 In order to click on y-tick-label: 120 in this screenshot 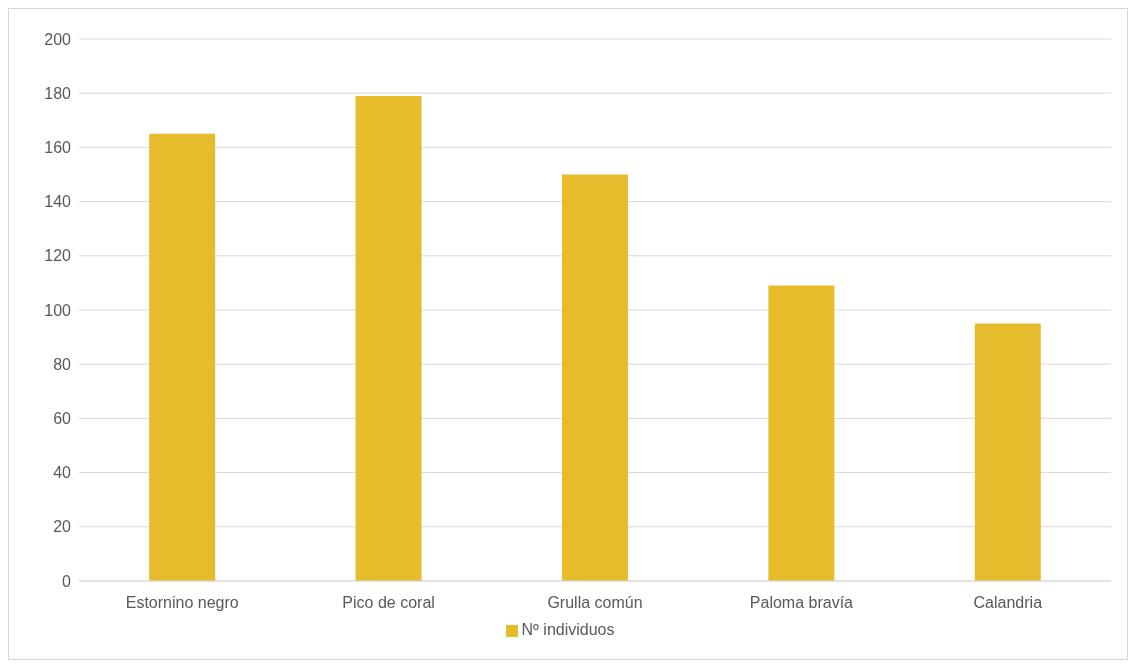, I will do `click(58, 256)`.